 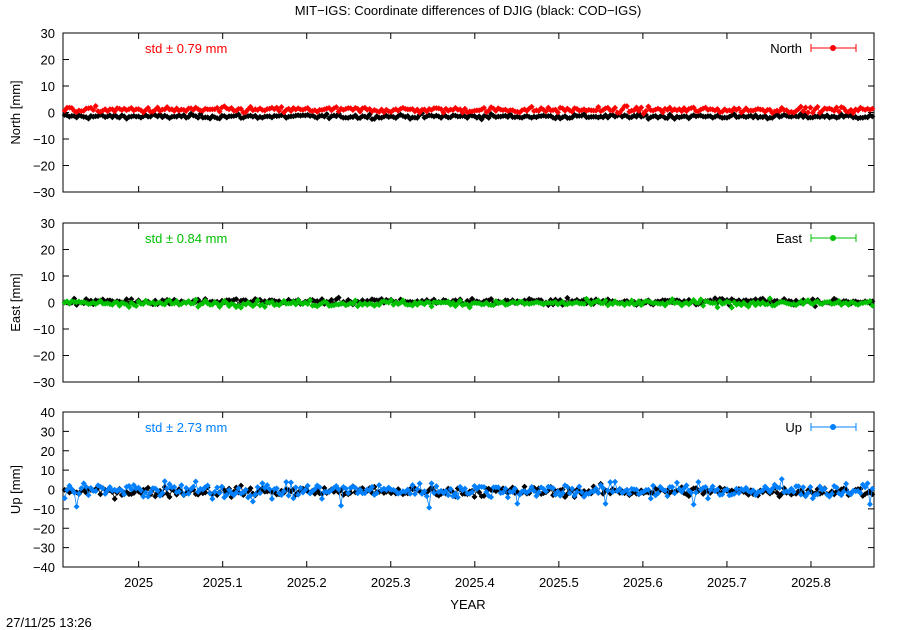 What do you see at coordinates (48, 276) in the screenshot?
I see `y-tick-label: 10` at bounding box center [48, 276].